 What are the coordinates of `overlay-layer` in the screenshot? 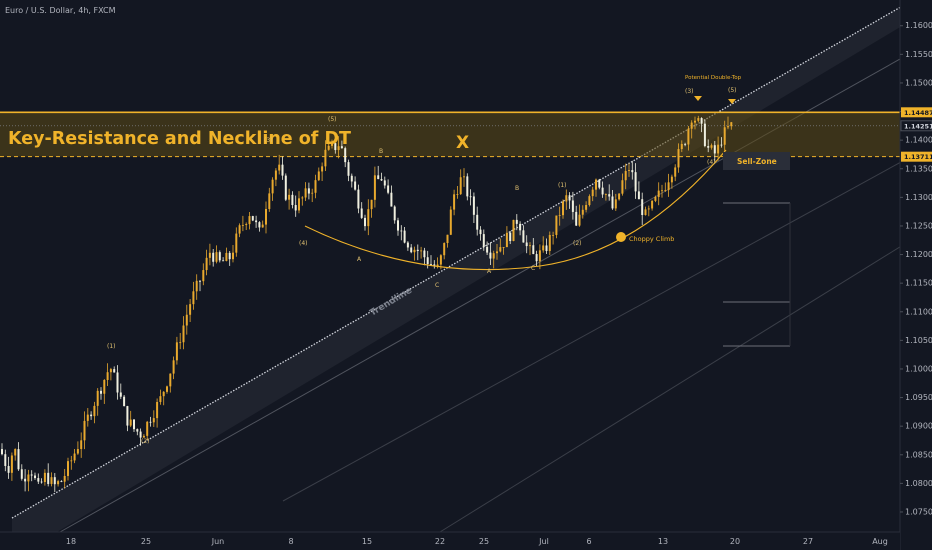 It's located at (515, 210).